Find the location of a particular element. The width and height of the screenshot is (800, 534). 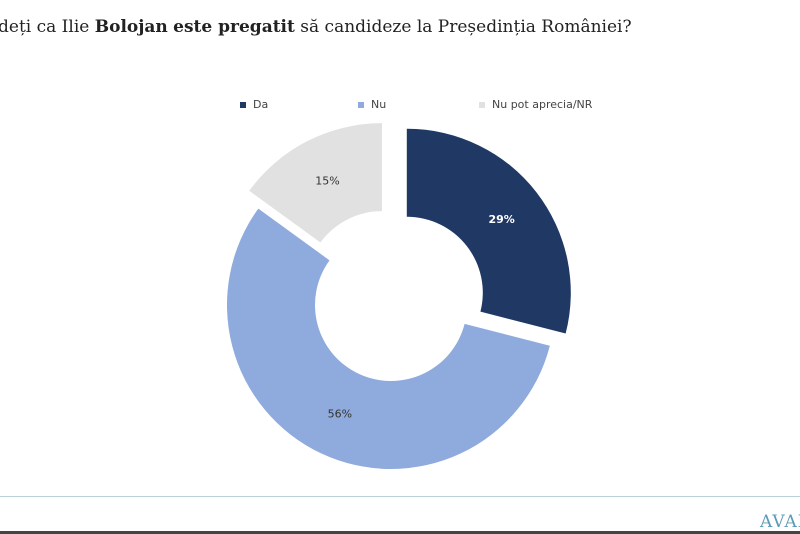

title-part: dеți ca Ilie is located at coordinates (47, 27).